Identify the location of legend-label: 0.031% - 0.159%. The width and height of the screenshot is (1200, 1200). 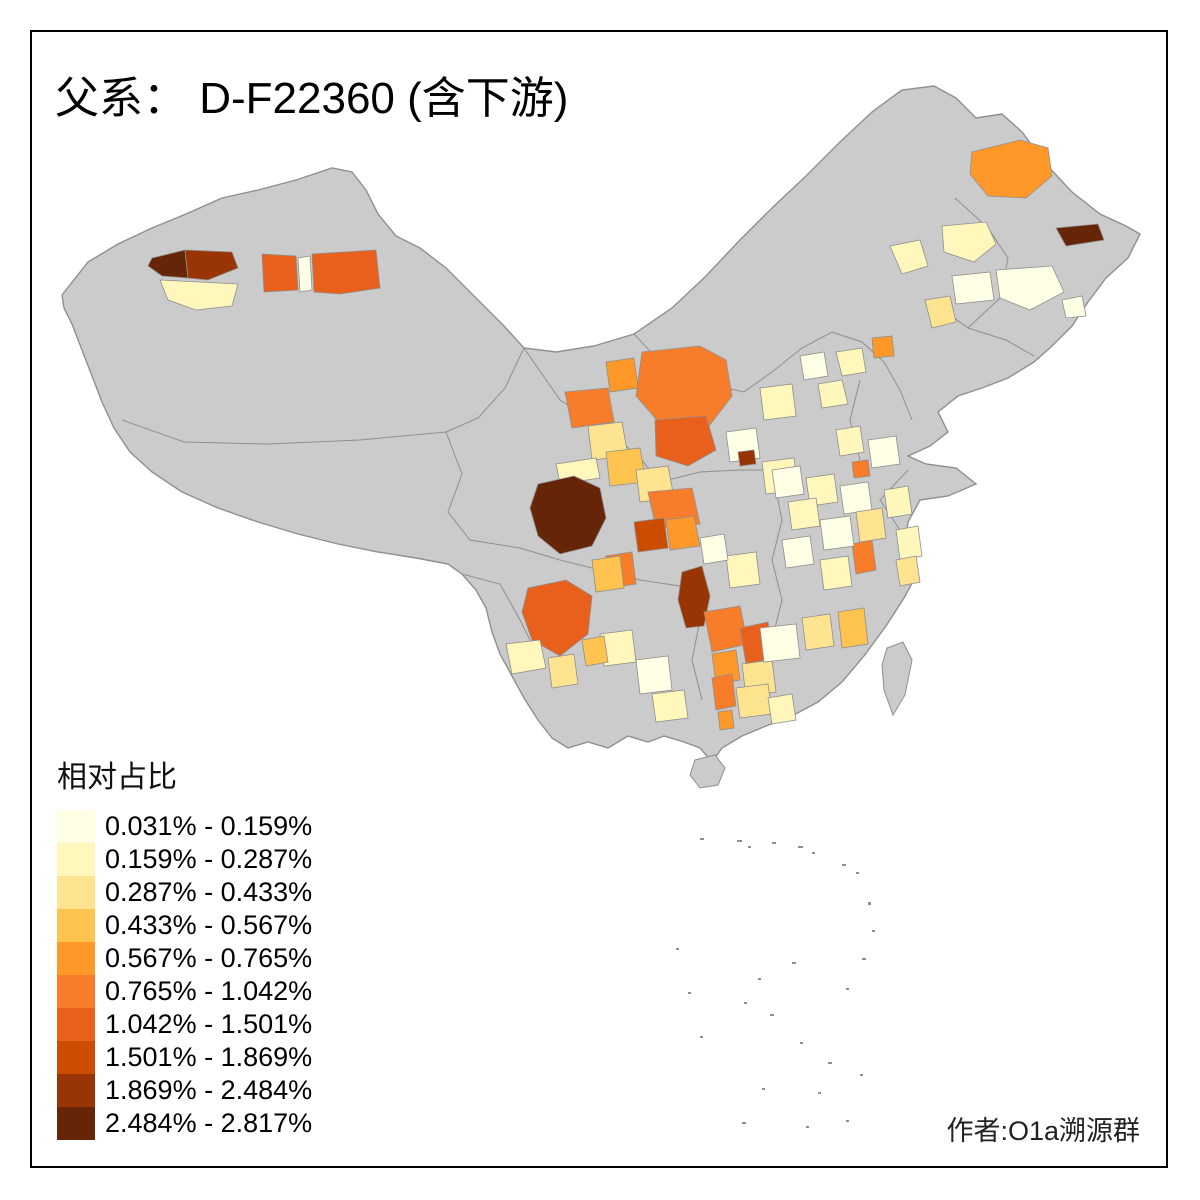
(209, 826).